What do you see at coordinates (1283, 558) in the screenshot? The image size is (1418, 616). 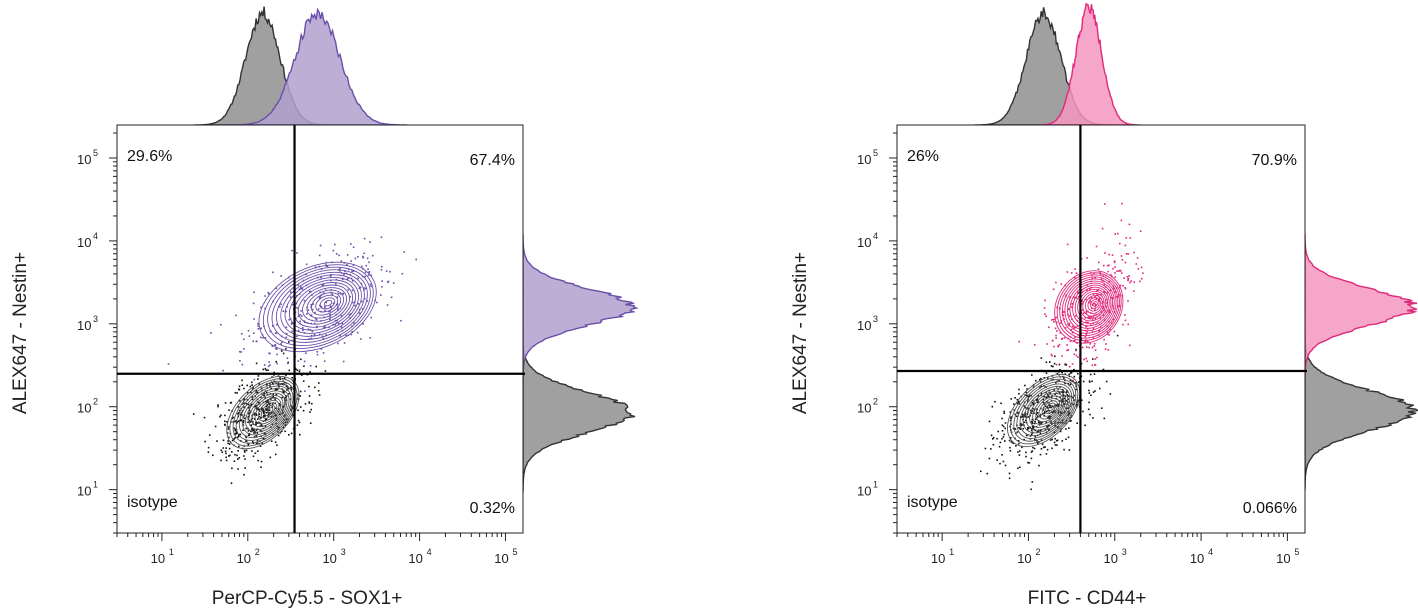 I see `x-tick-label: 10` at bounding box center [1283, 558].